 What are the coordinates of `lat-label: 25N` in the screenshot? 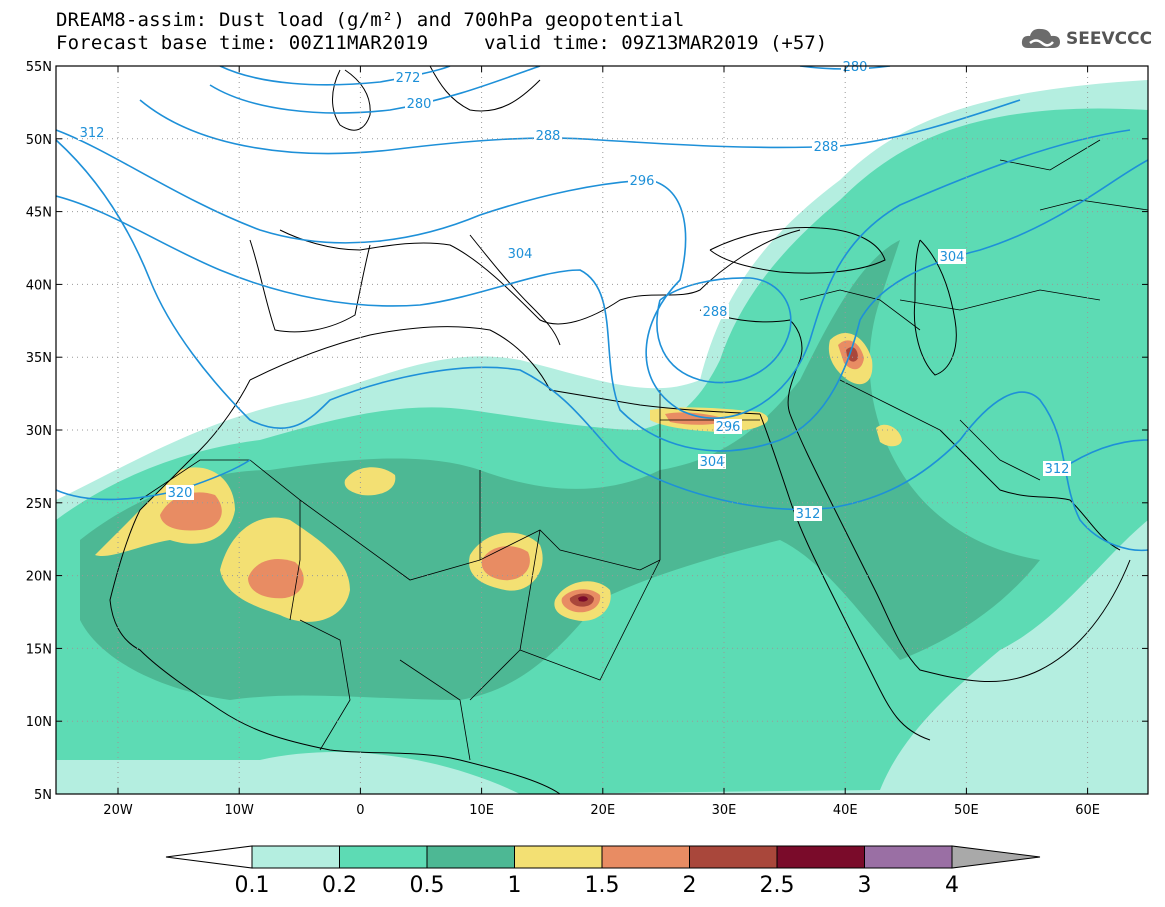 It's located at (39, 504).